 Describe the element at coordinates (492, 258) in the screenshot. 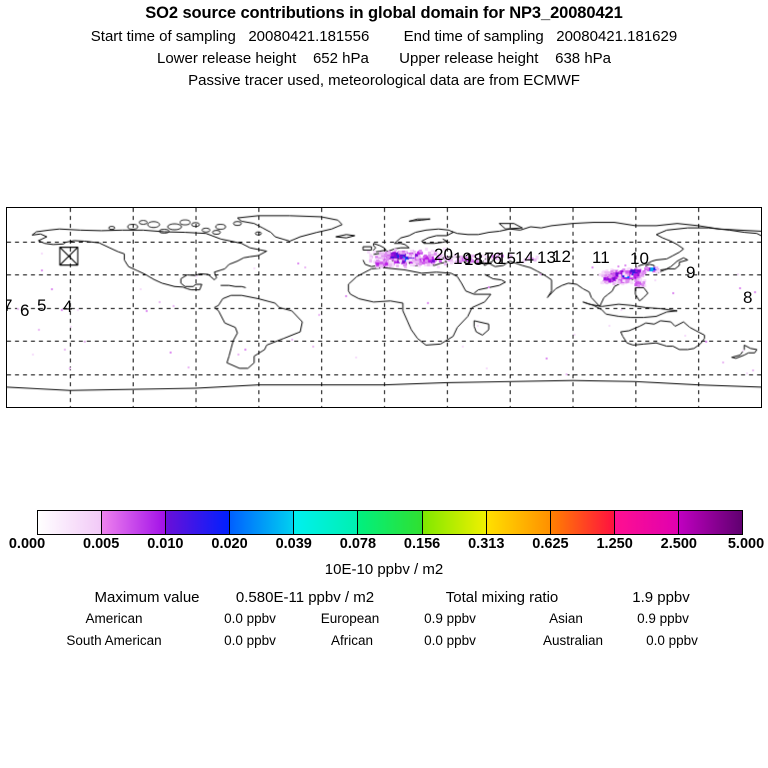

I see `trajectory-hour-label-16: 16` at that location.